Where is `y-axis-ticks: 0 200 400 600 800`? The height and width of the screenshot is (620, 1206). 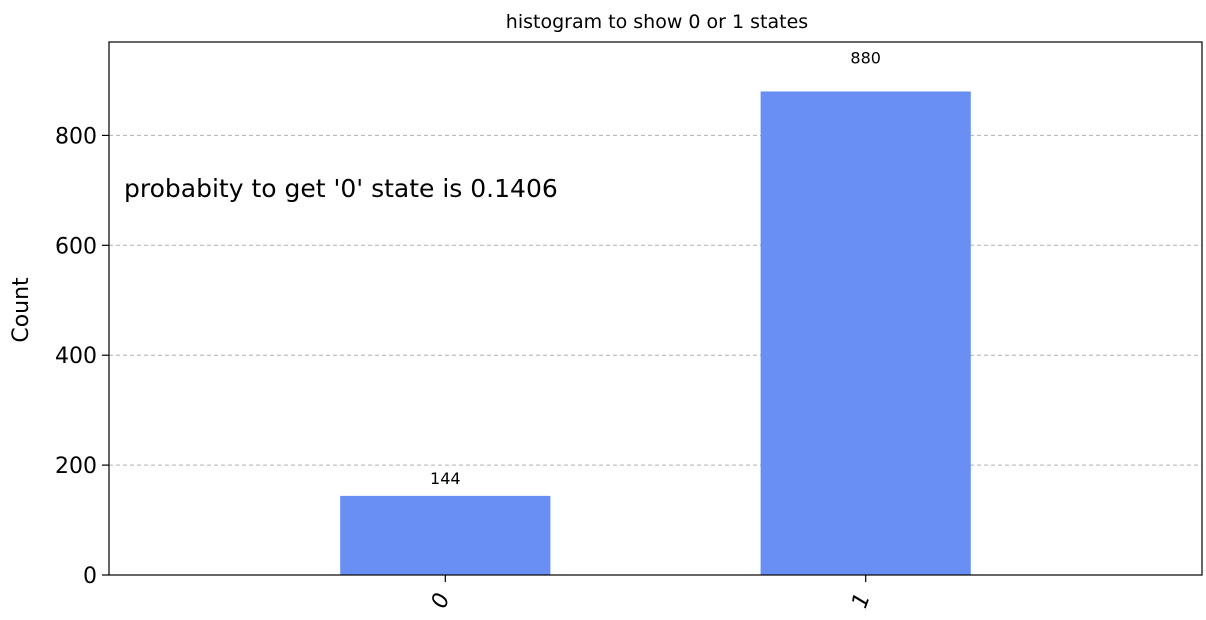 y-axis-ticks: 0 200 400 600 800 is located at coordinates (82, 356).